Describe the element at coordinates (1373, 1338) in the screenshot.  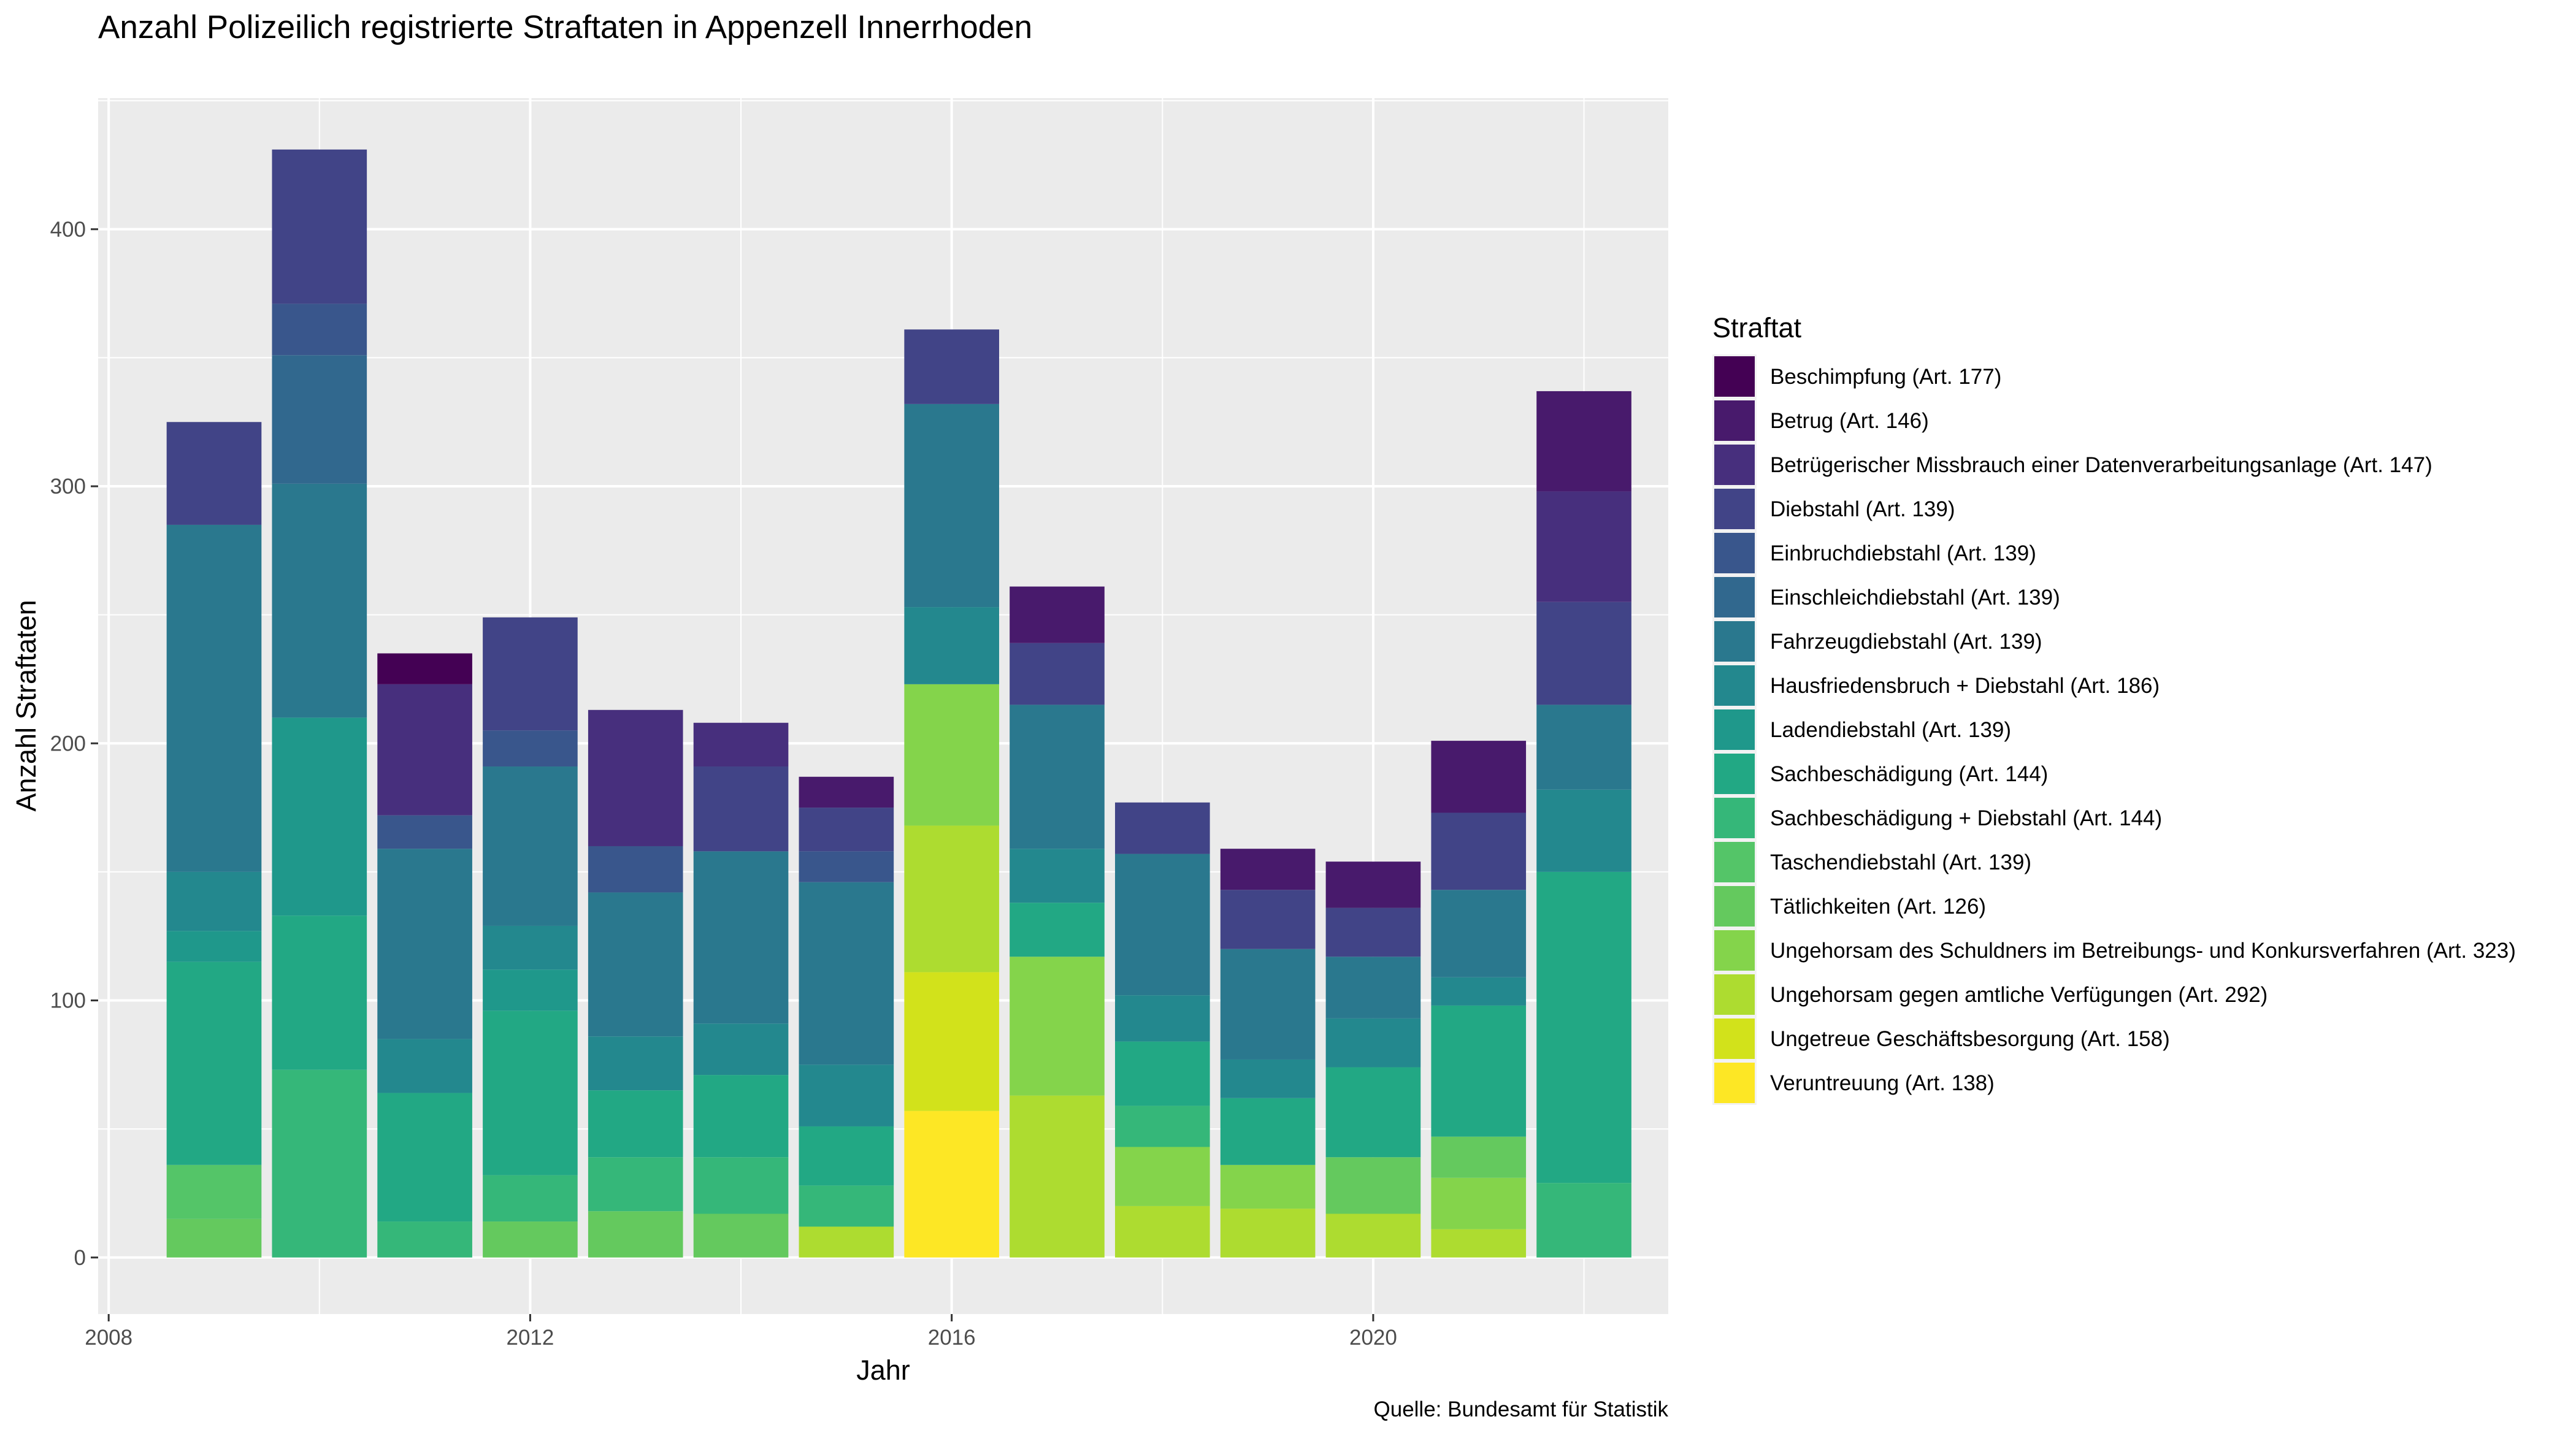
I see `x-tick-label: 2020` at that location.